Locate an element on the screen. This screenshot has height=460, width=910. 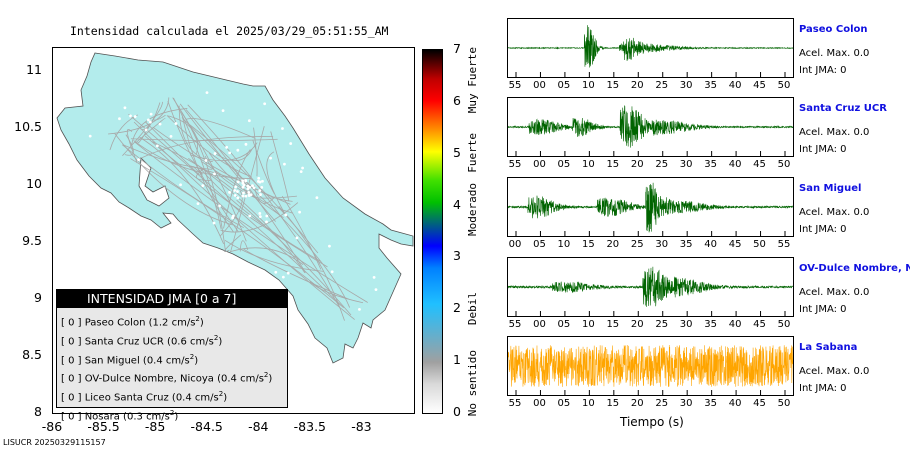
legend-accel-value: 0.4 is located at coordinates (185, 398).